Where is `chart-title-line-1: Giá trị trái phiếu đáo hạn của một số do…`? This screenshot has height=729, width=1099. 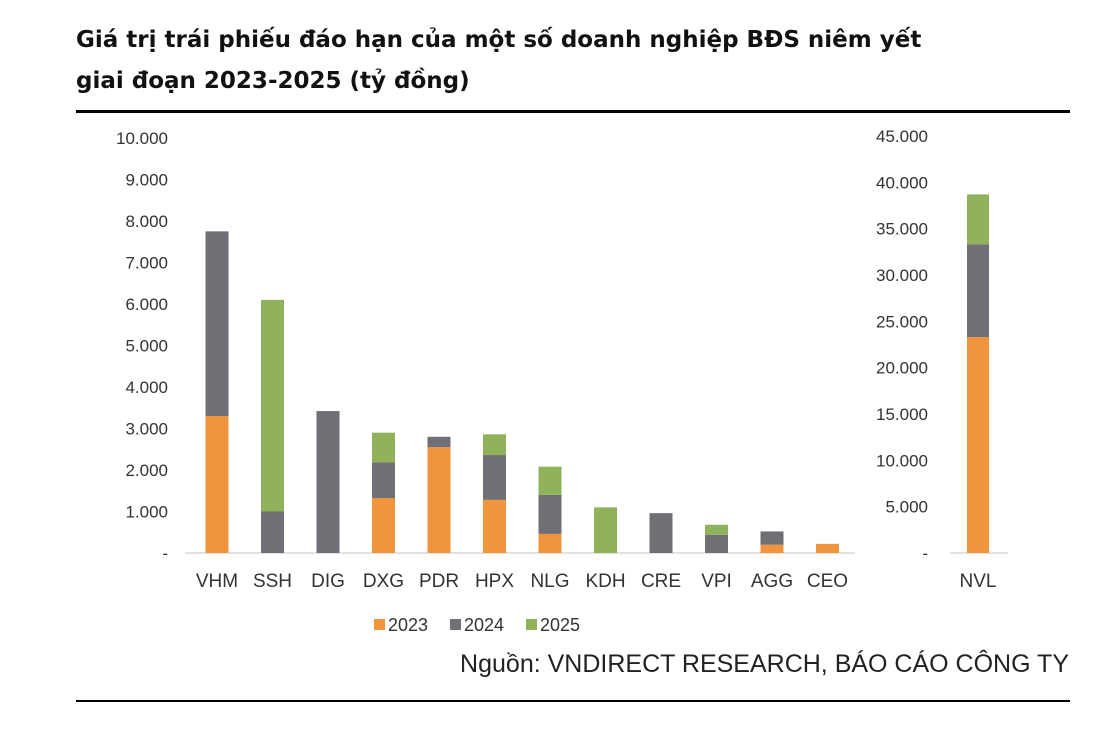 chart-title-line-1: Giá trị trái phiếu đáo hạn của một số do… is located at coordinates (499, 40).